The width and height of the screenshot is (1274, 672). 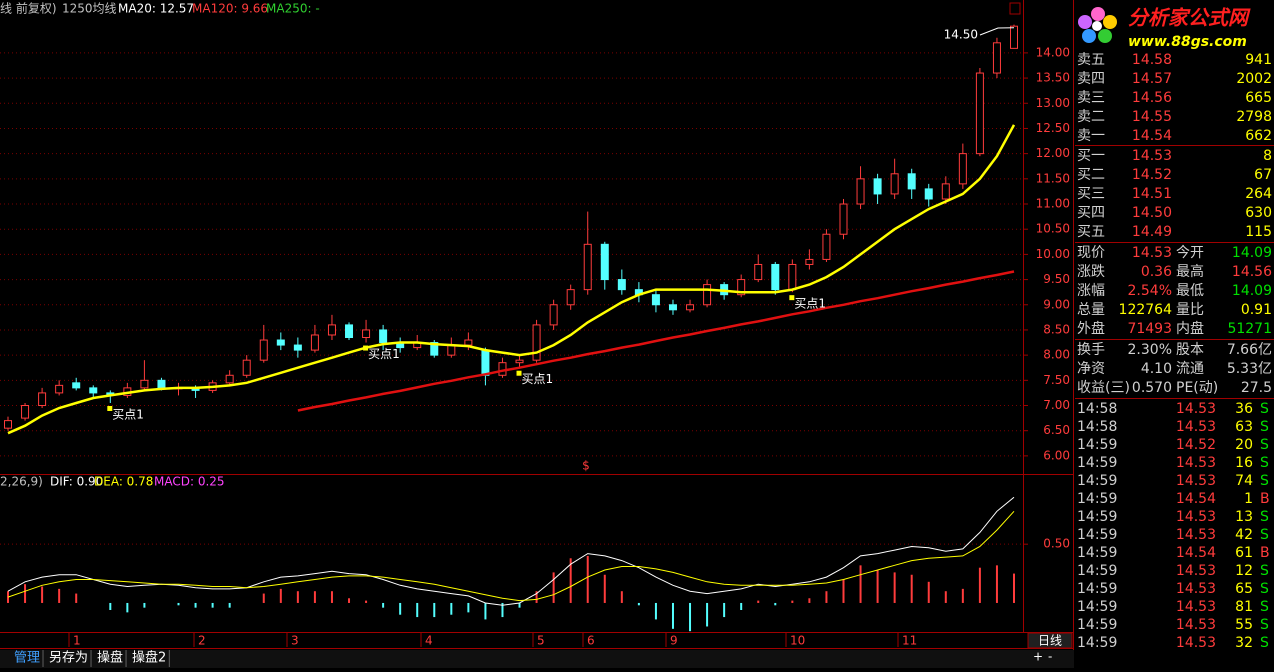 I want to click on trade-volume: 81, so click(x=1244, y=607).